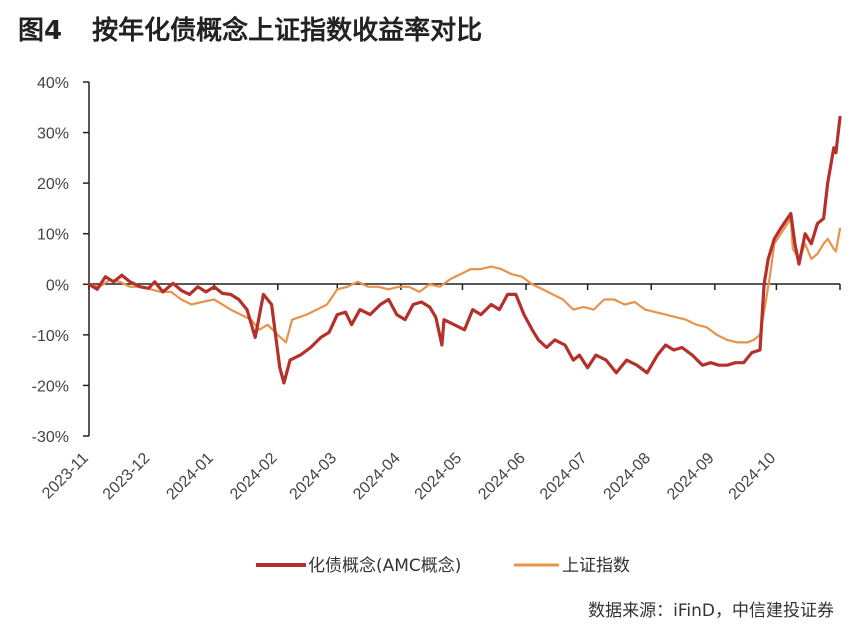 The width and height of the screenshot is (860, 632). Describe the element at coordinates (50, 437) in the screenshot. I see `y-tick-label: -30%` at that location.